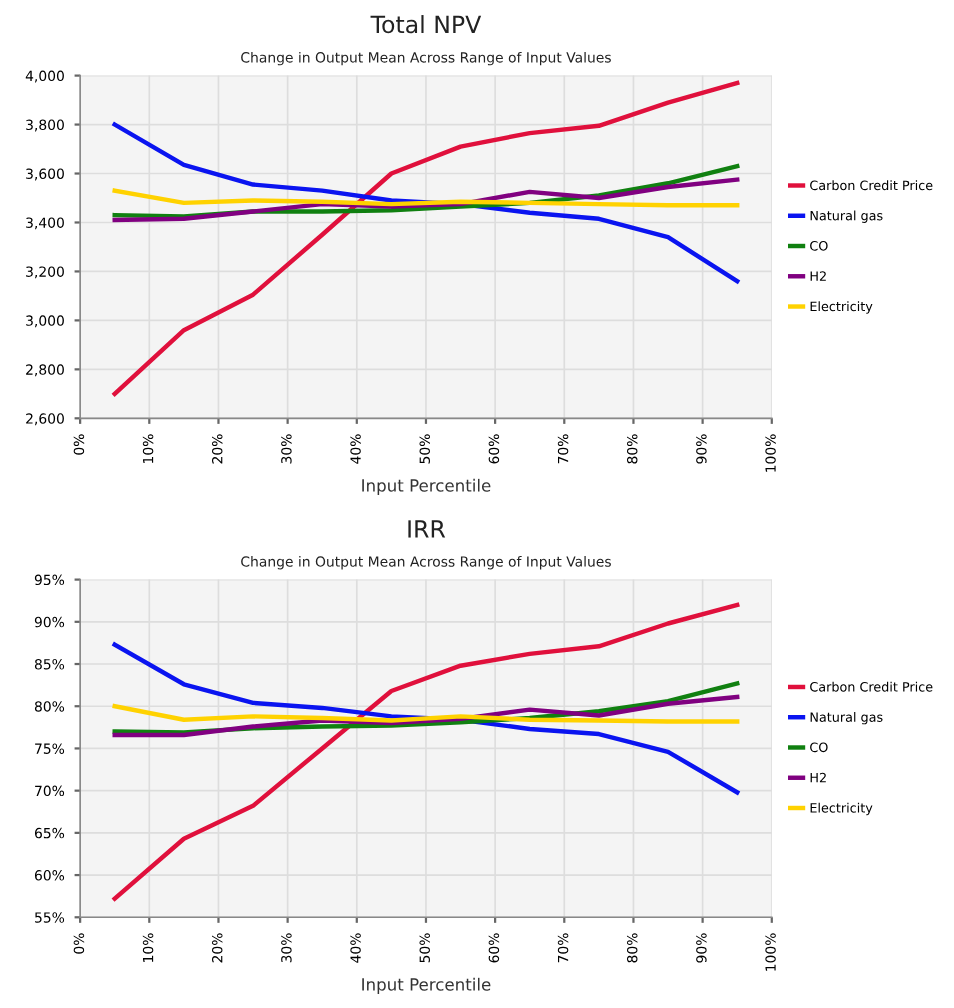  What do you see at coordinates (427, 529) in the screenshot?
I see `chart-title: IRR` at bounding box center [427, 529].